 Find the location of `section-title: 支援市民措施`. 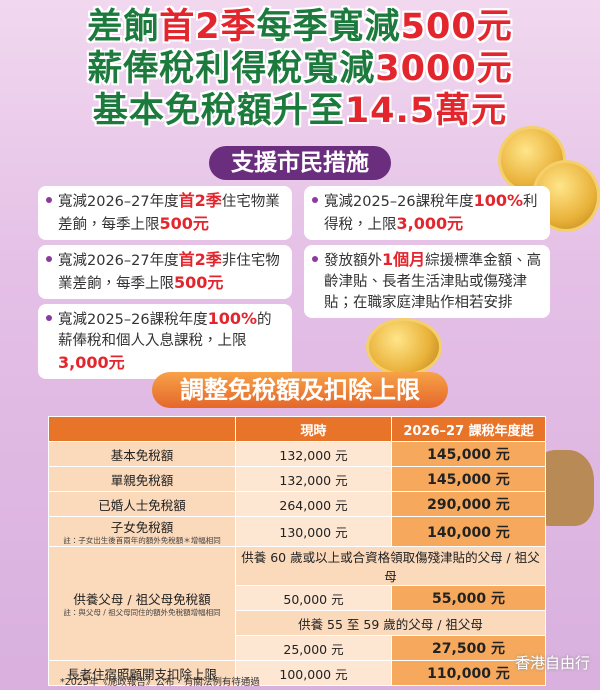

section-title: 支援市民措施 is located at coordinates (300, 163).